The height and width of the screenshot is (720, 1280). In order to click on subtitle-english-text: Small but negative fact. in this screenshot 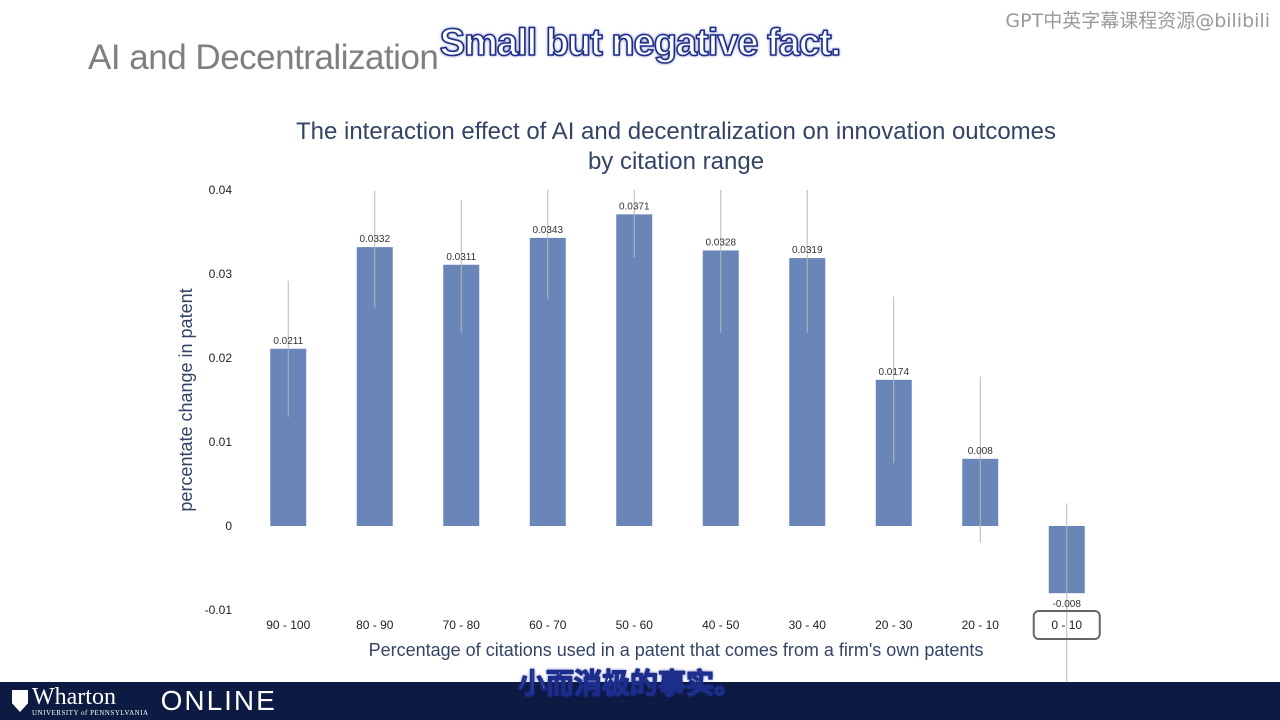, I will do `click(640, 43)`.